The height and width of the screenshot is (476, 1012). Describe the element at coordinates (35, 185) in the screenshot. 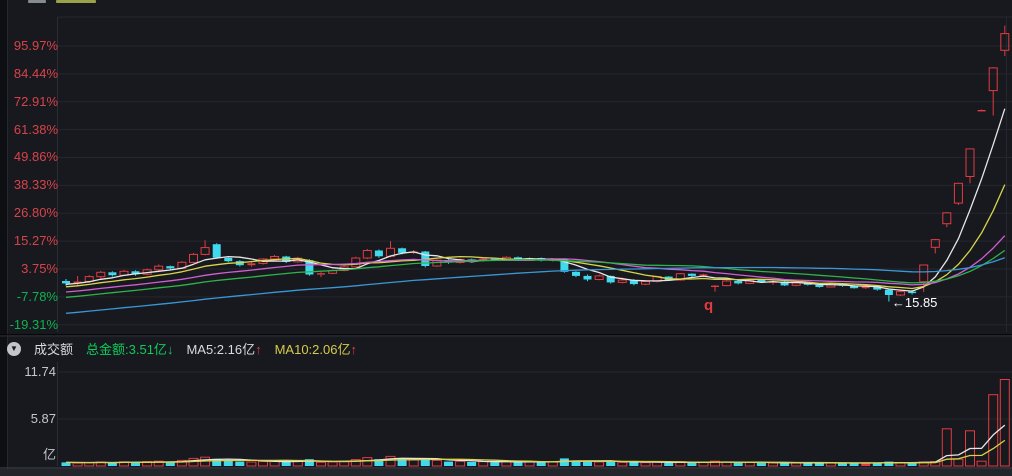

I see `percent-axis-label: 38.33%` at that location.